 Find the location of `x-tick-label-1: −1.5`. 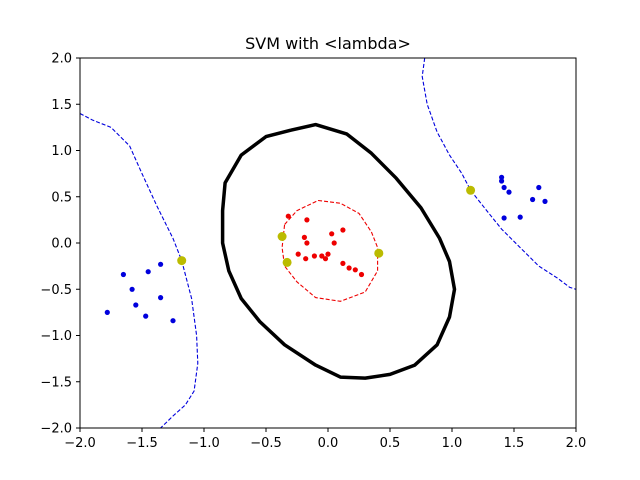

x-tick-label-1: −1.5 is located at coordinates (142, 443).